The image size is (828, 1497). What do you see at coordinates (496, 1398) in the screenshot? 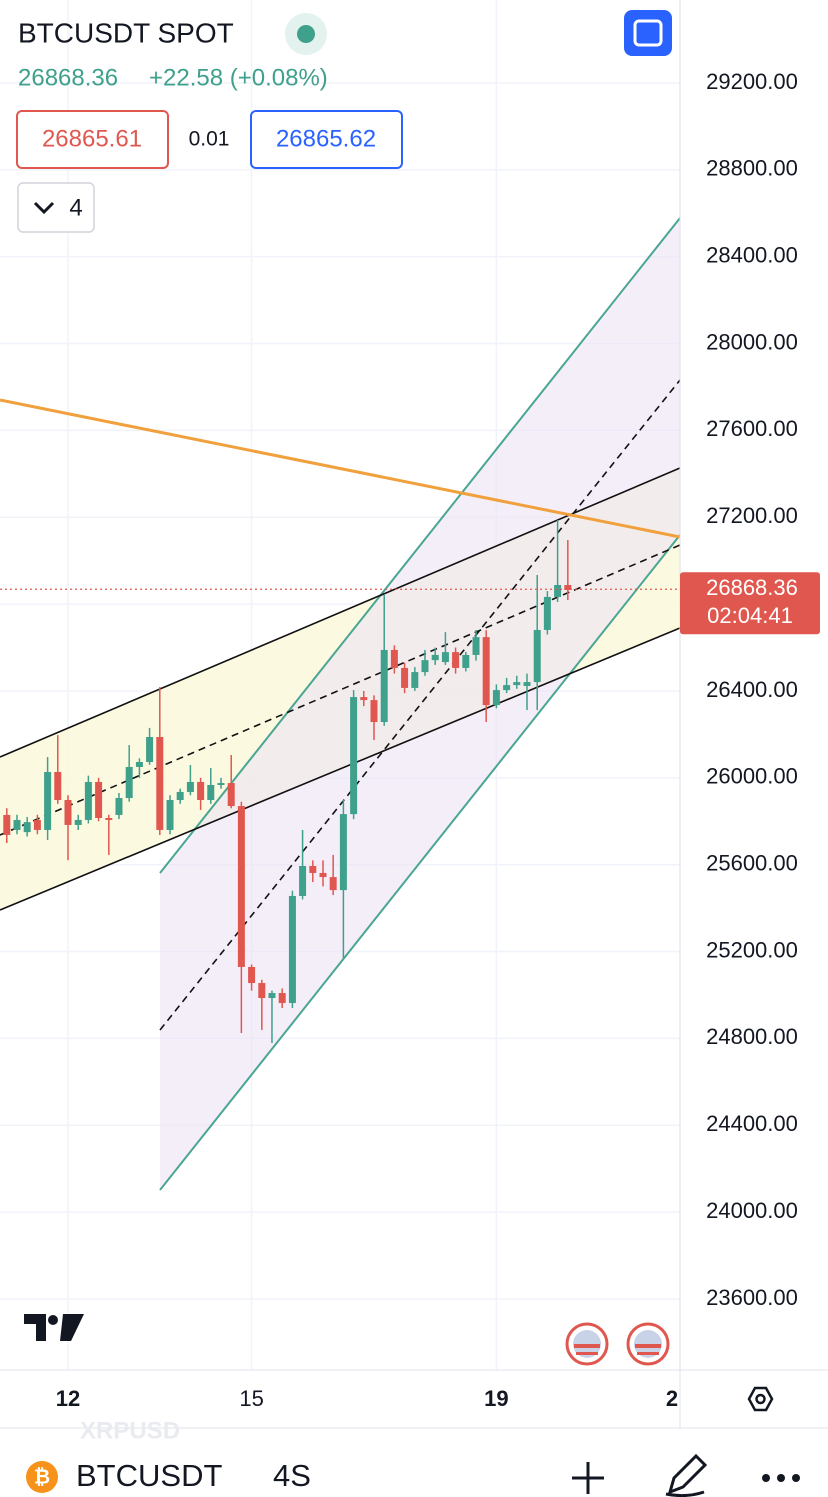
I see `x-tick-label: 19` at bounding box center [496, 1398].